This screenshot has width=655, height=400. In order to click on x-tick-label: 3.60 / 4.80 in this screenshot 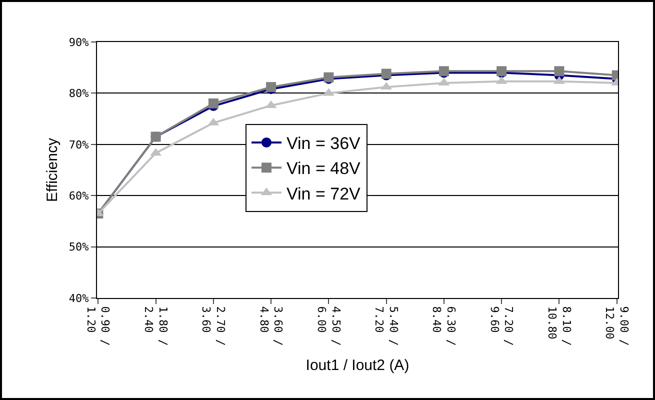, I will do `click(271, 326)`.